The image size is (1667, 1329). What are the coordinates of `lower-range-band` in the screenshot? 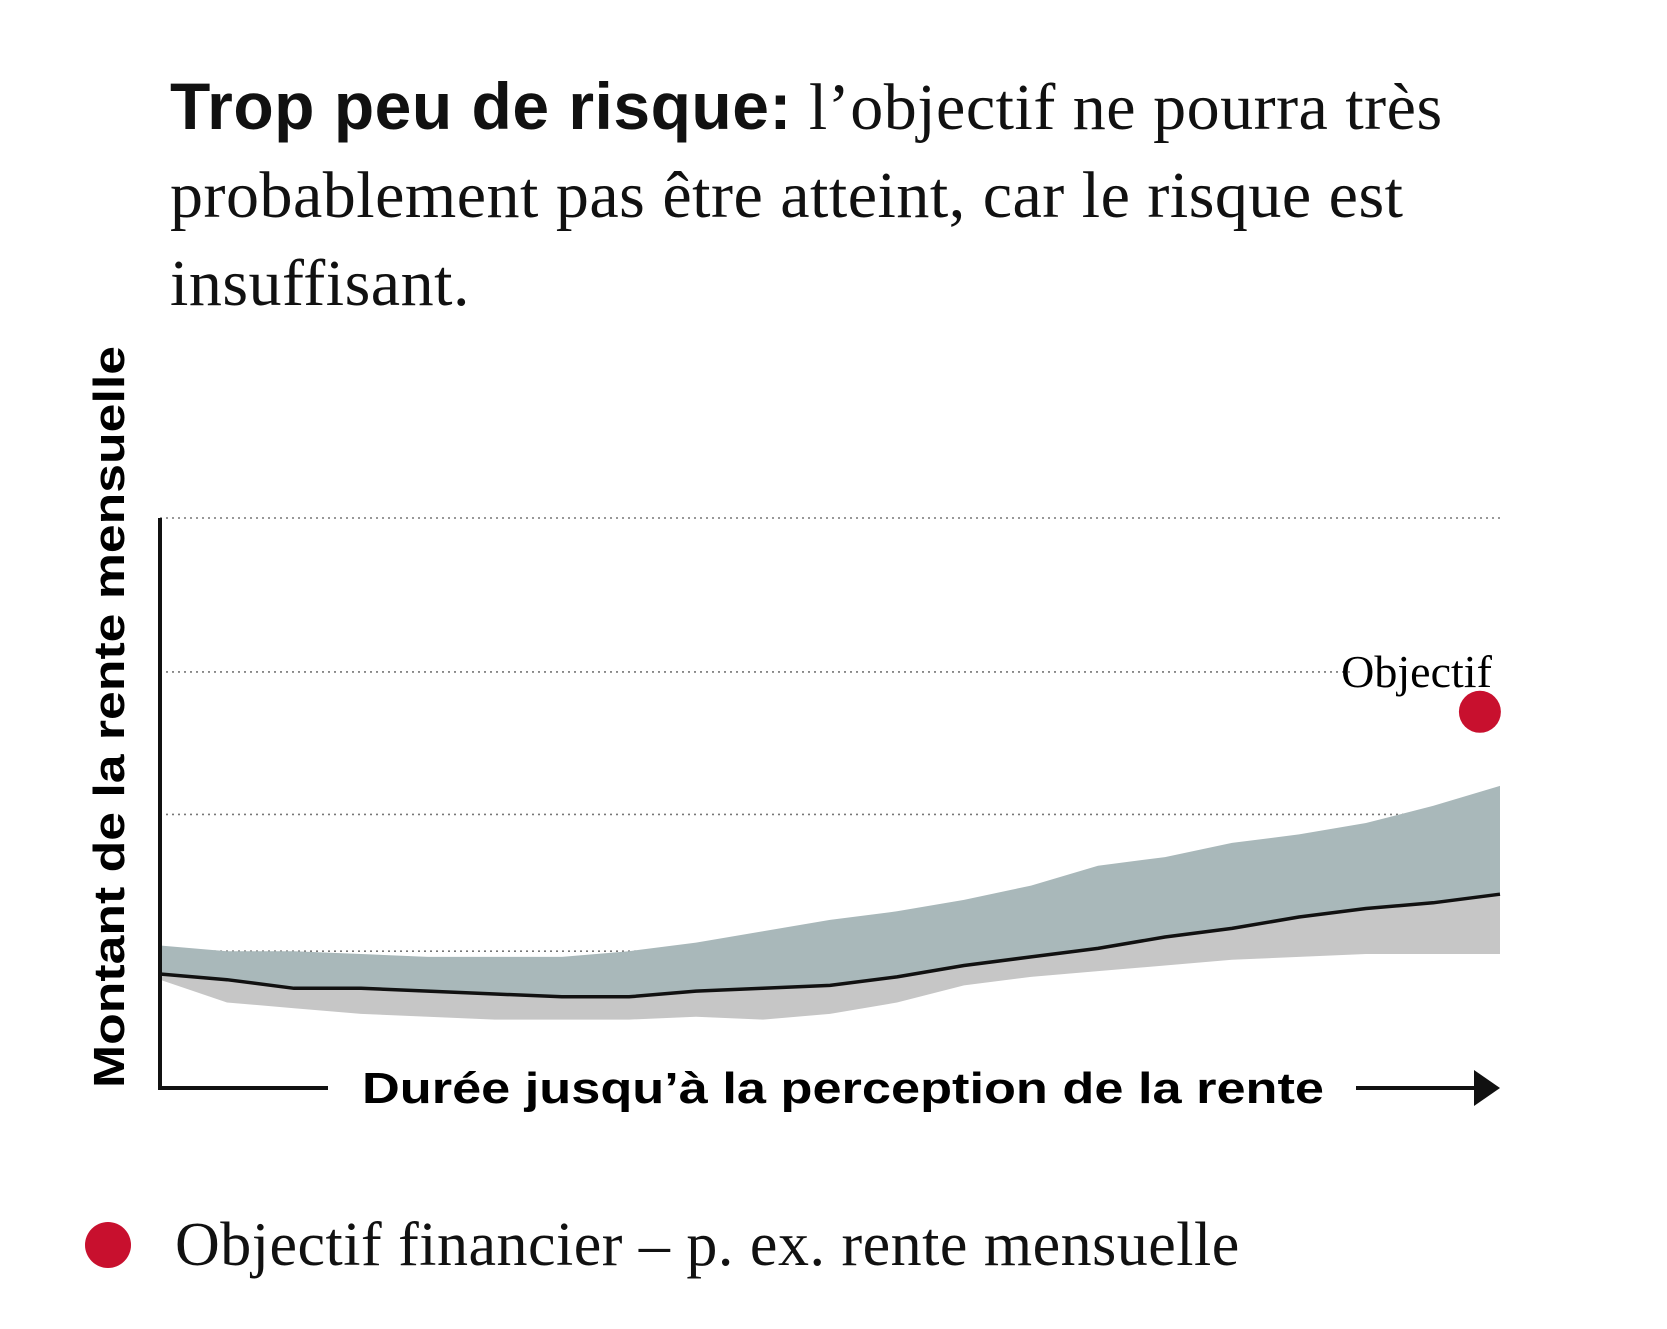 It's located at (830, 957).